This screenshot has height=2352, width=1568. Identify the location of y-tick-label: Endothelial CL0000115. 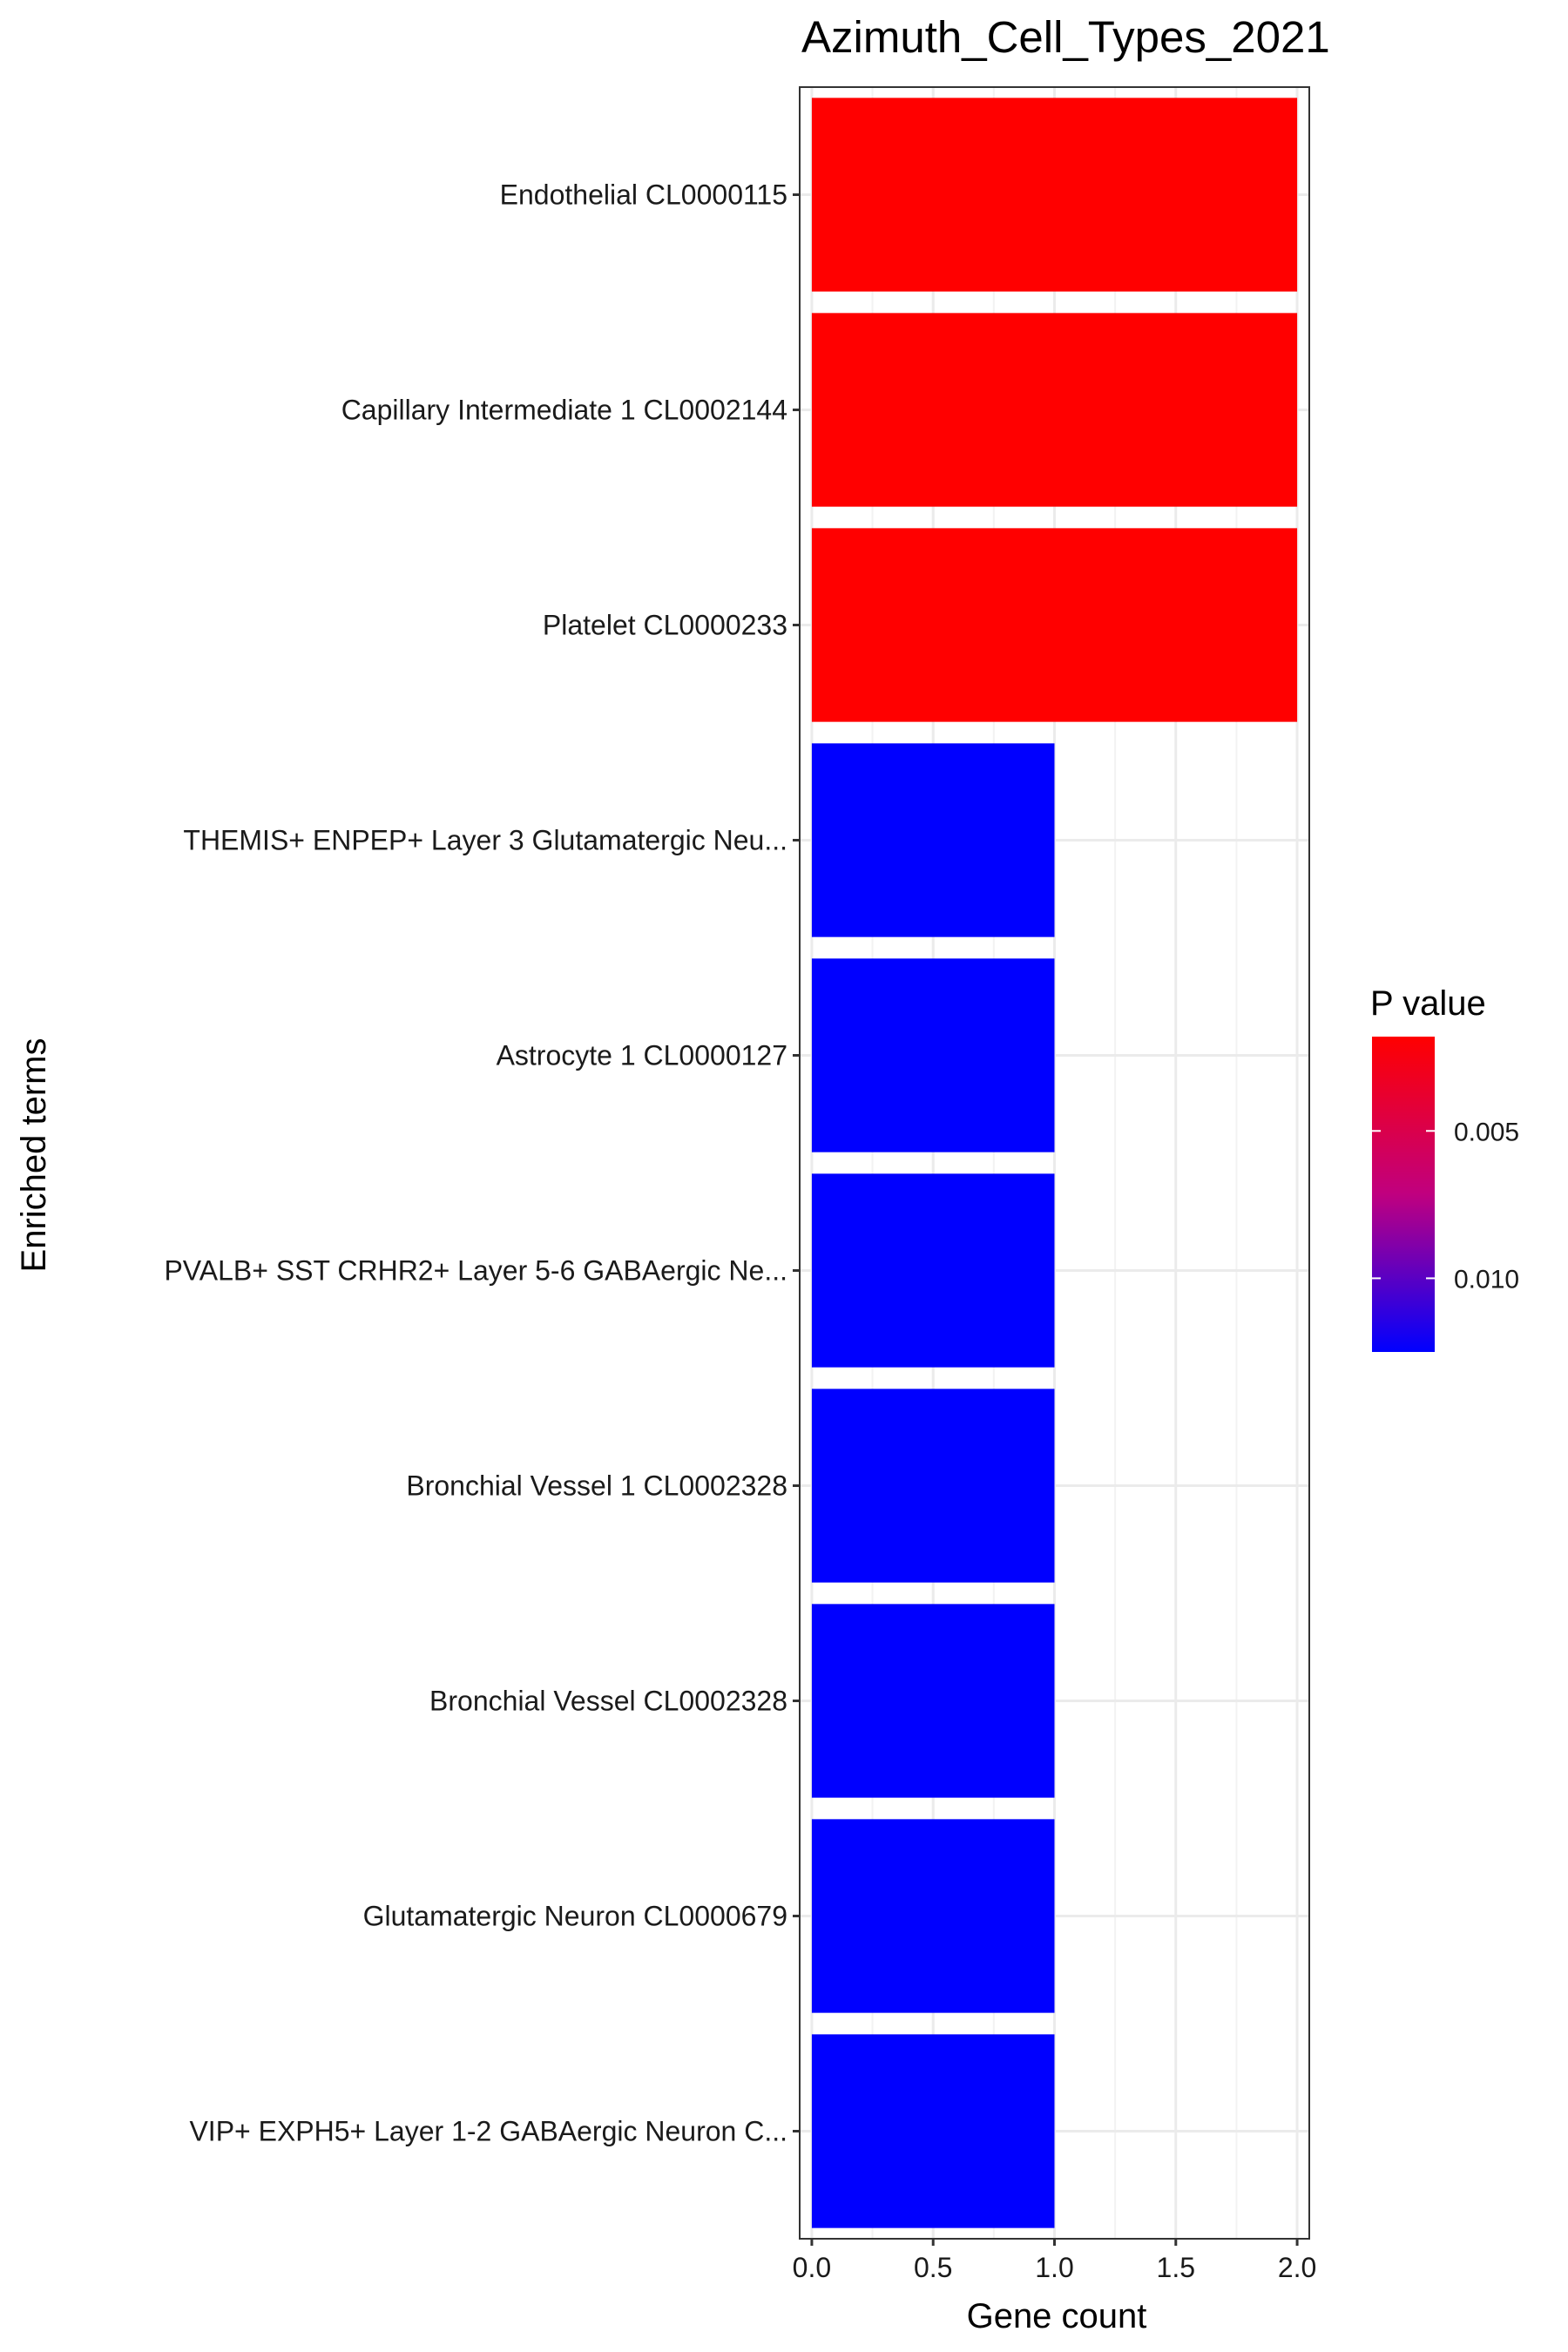
(643, 195).